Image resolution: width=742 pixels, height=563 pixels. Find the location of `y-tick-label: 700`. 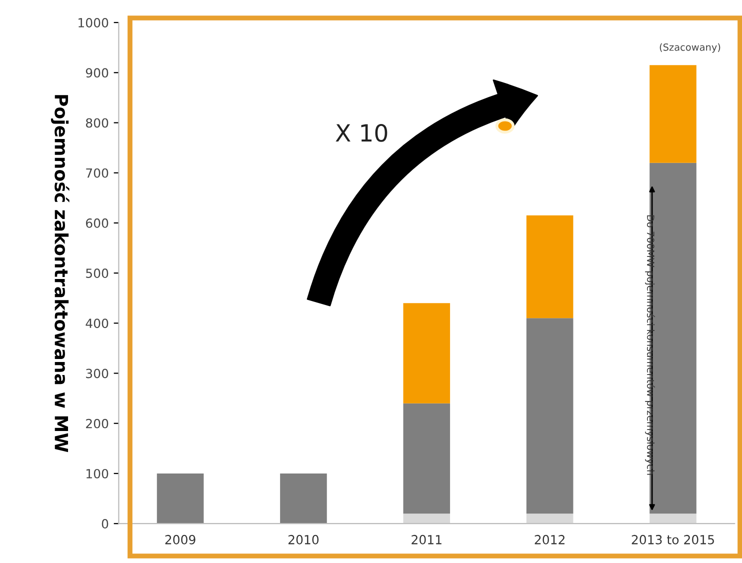

y-tick-label: 700 is located at coordinates (97, 173).